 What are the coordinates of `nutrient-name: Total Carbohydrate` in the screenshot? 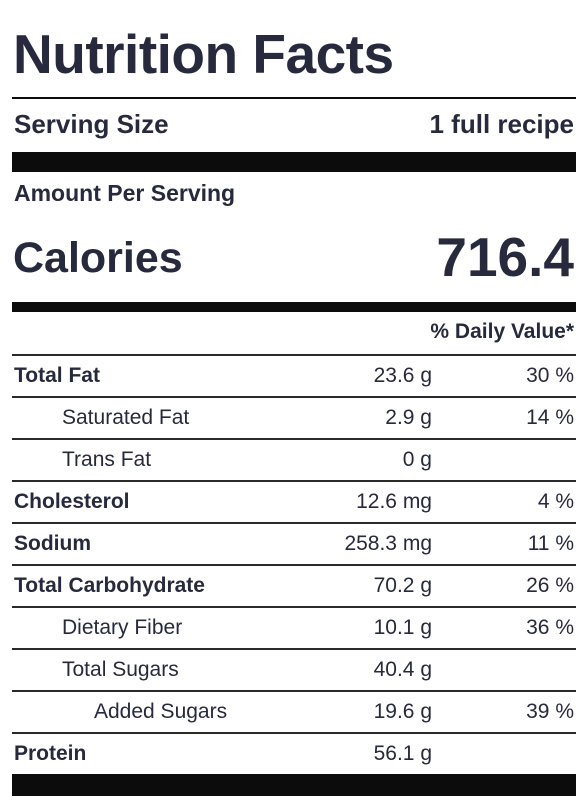 It's located at (109, 585).